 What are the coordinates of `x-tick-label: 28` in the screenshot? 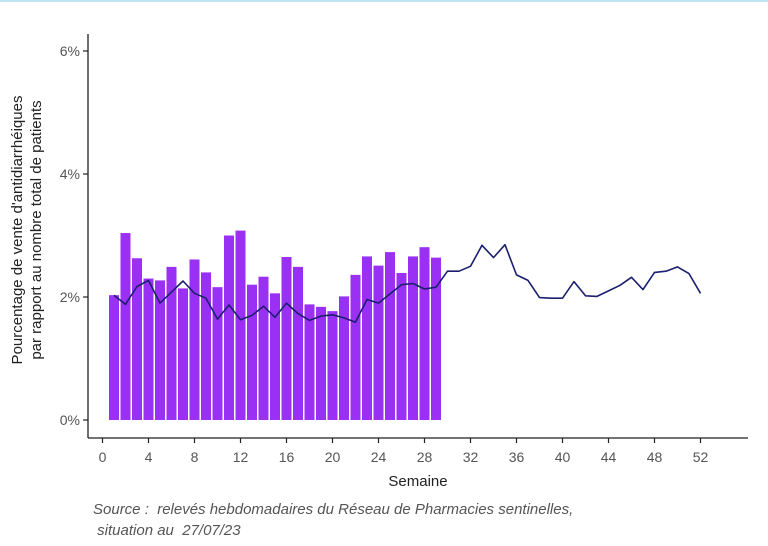 It's located at (425, 457).